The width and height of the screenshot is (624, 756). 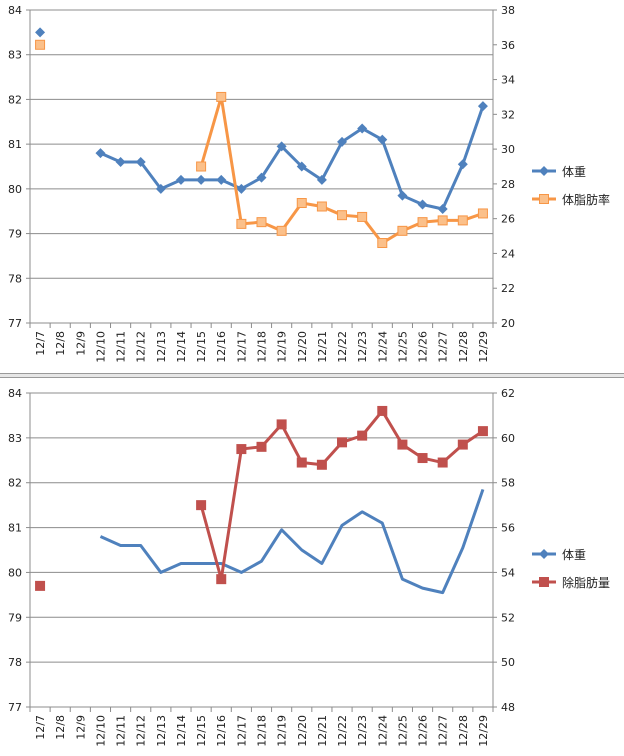 I want to click on y-right-tick-label: 26, so click(x=508, y=219).